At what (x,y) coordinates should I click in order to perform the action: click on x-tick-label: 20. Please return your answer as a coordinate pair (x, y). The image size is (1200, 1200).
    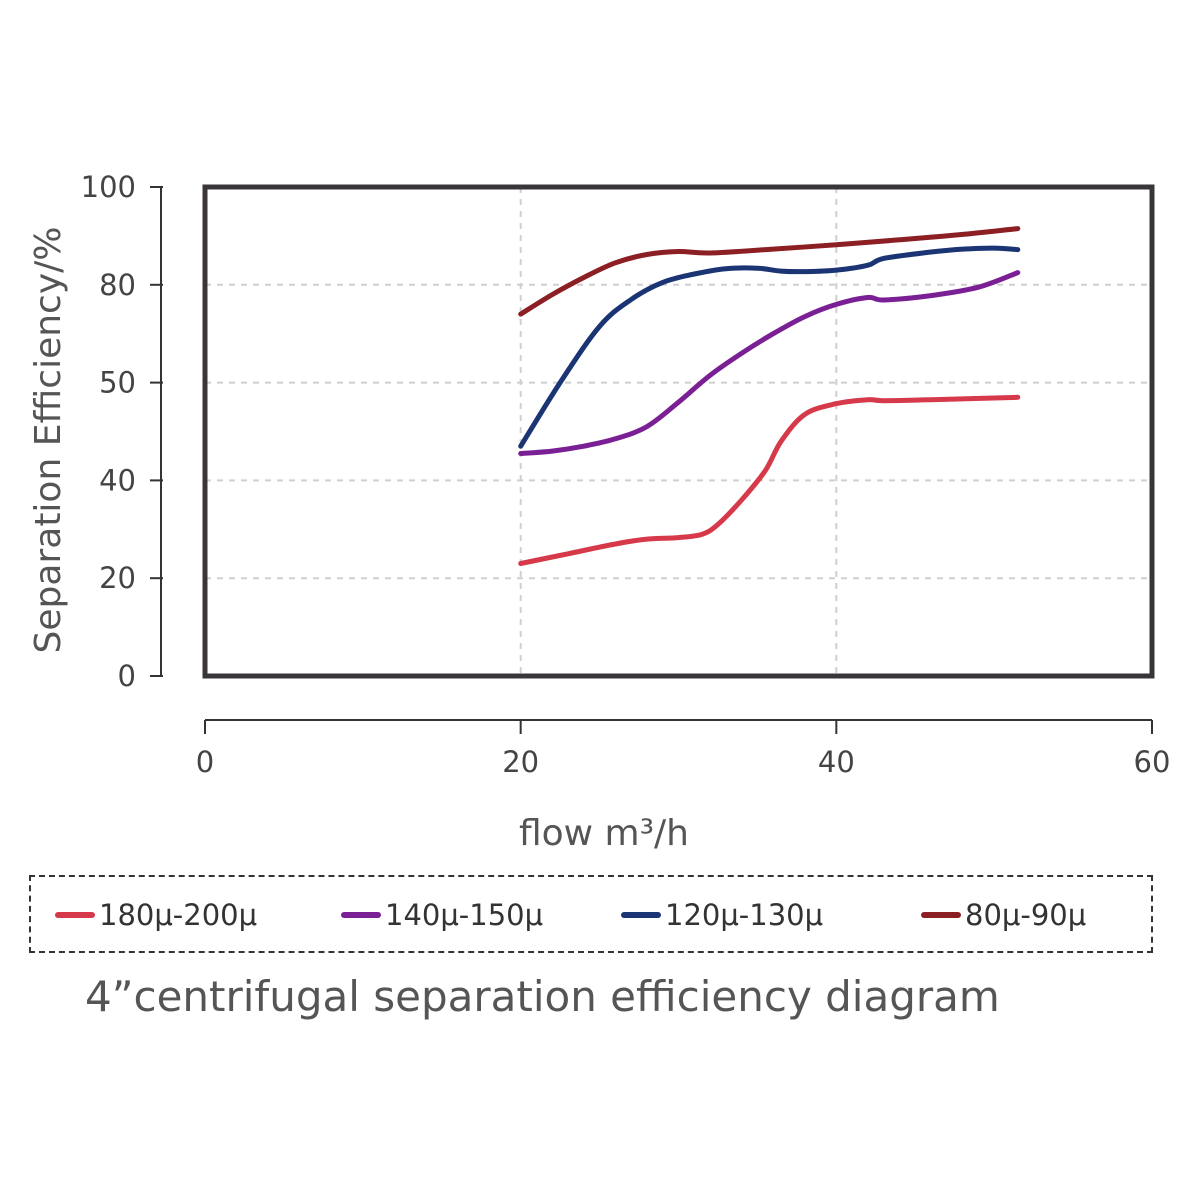
    Looking at the image, I should click on (520, 762).